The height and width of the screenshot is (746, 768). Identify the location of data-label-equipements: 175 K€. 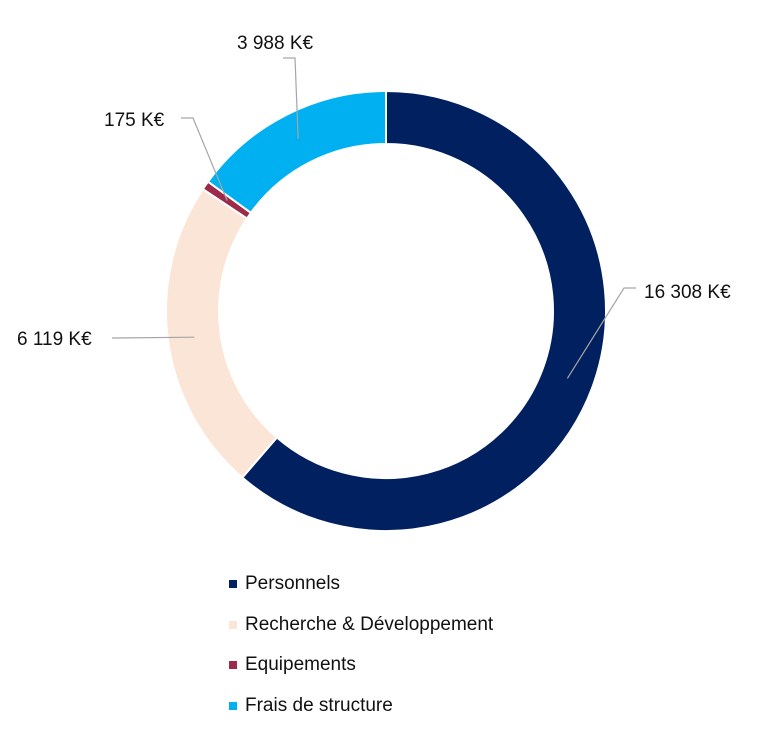
(134, 120).